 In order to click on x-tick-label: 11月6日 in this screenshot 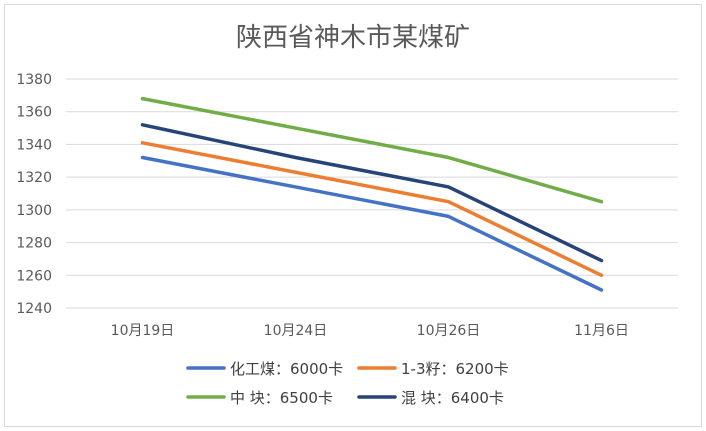, I will do `click(601, 331)`.